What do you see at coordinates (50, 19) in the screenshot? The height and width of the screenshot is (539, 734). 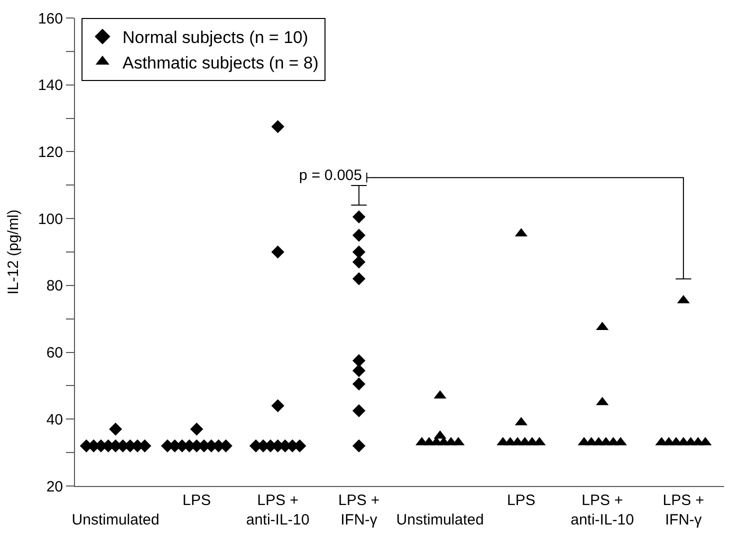 I see `y-tick-label: 160` at bounding box center [50, 19].